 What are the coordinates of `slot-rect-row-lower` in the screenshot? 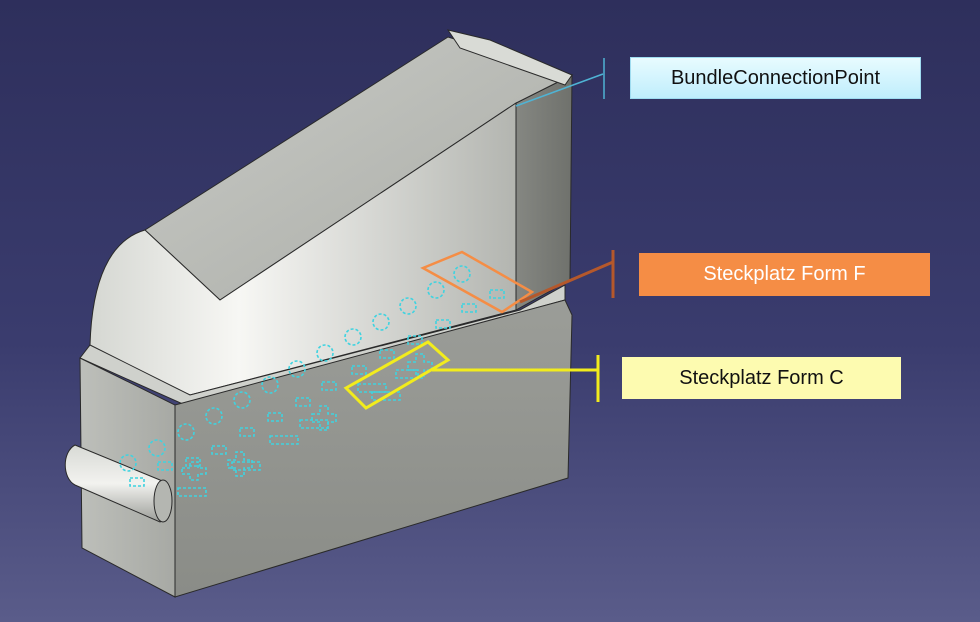 It's located at (298, 433).